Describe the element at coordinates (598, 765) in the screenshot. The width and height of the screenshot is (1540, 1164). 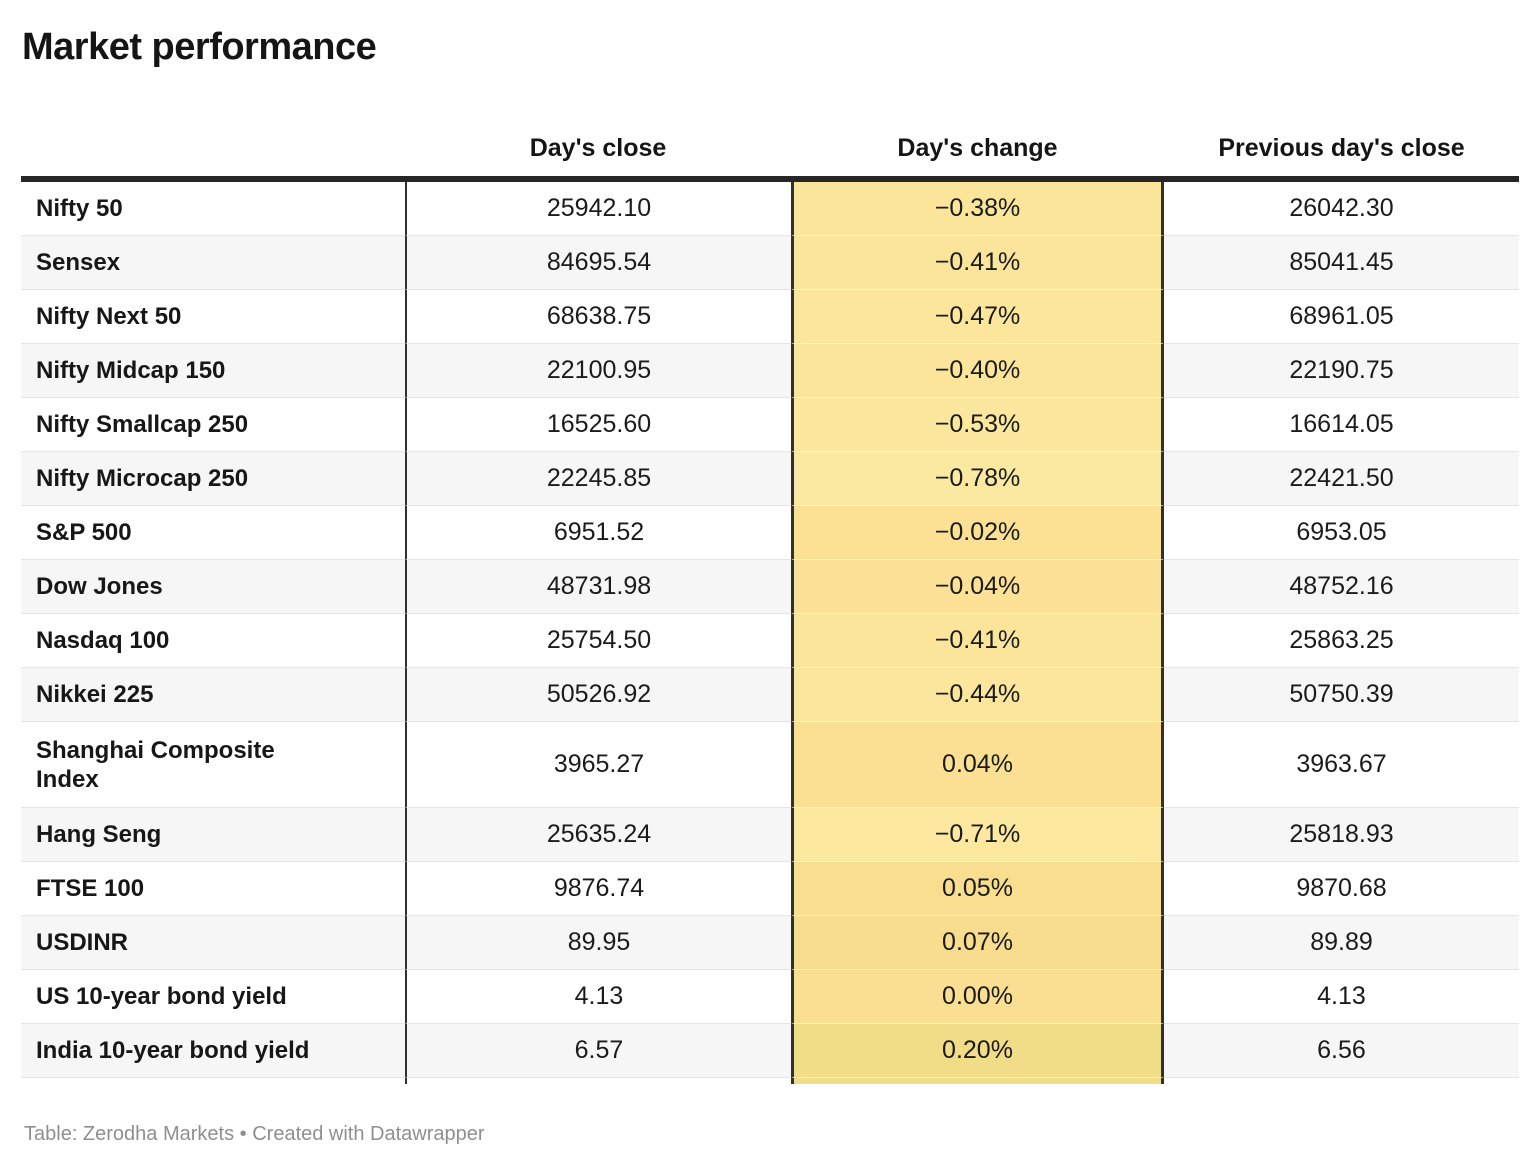
I see `days-close-value: 3965.27` at that location.